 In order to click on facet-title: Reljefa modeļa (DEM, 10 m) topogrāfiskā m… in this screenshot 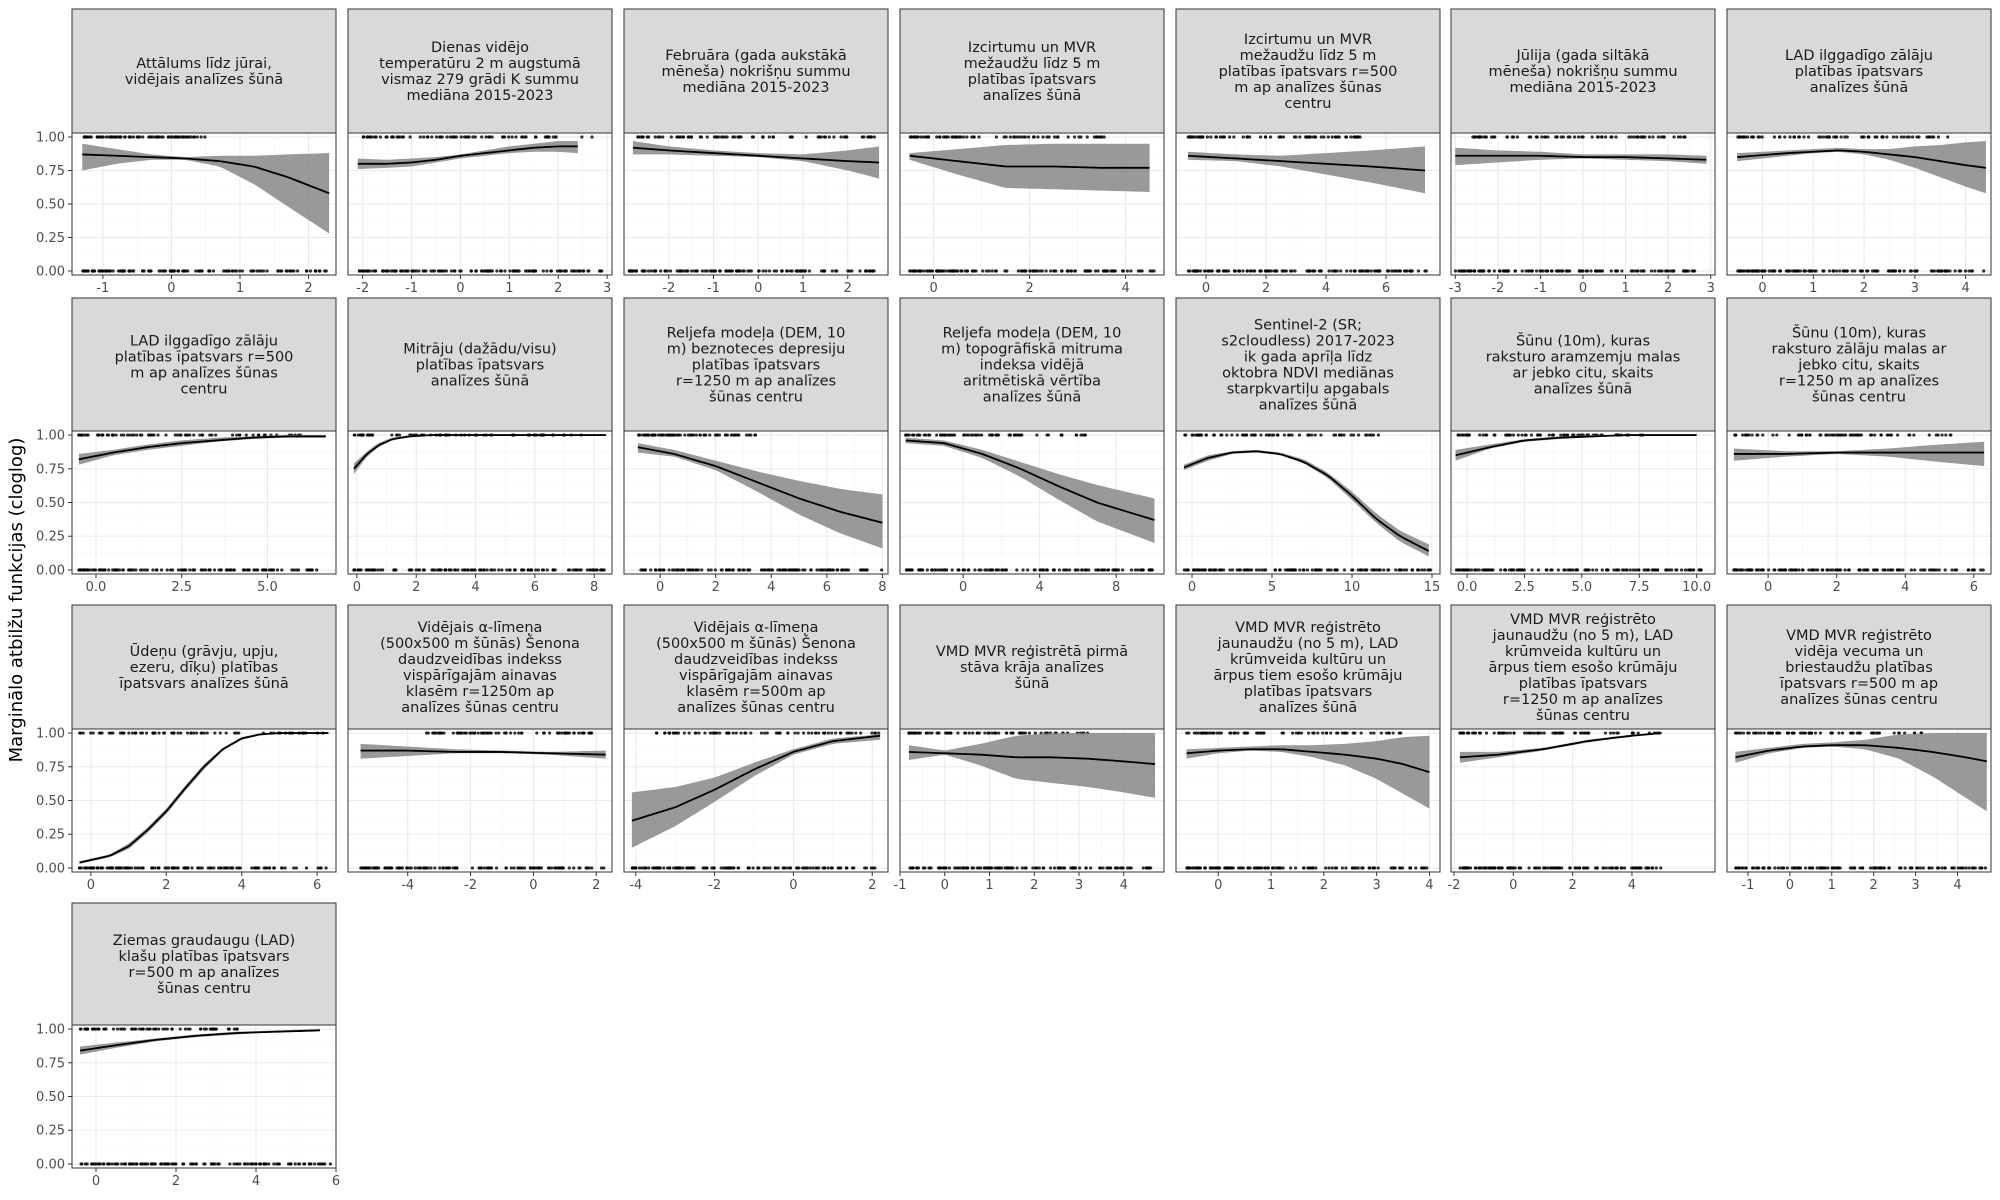, I will do `click(1032, 366)`.